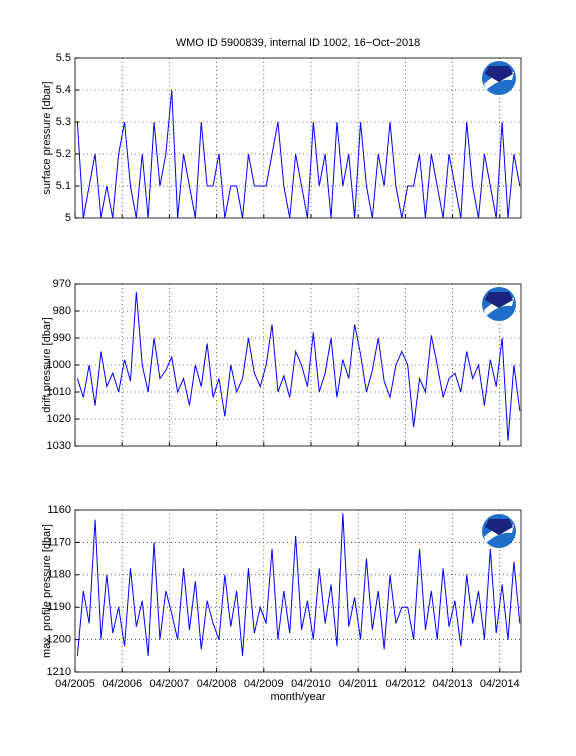 This screenshot has height=756, width=576. Describe the element at coordinates (62, 284) in the screenshot. I see `y-tick-label: 970` at that location.